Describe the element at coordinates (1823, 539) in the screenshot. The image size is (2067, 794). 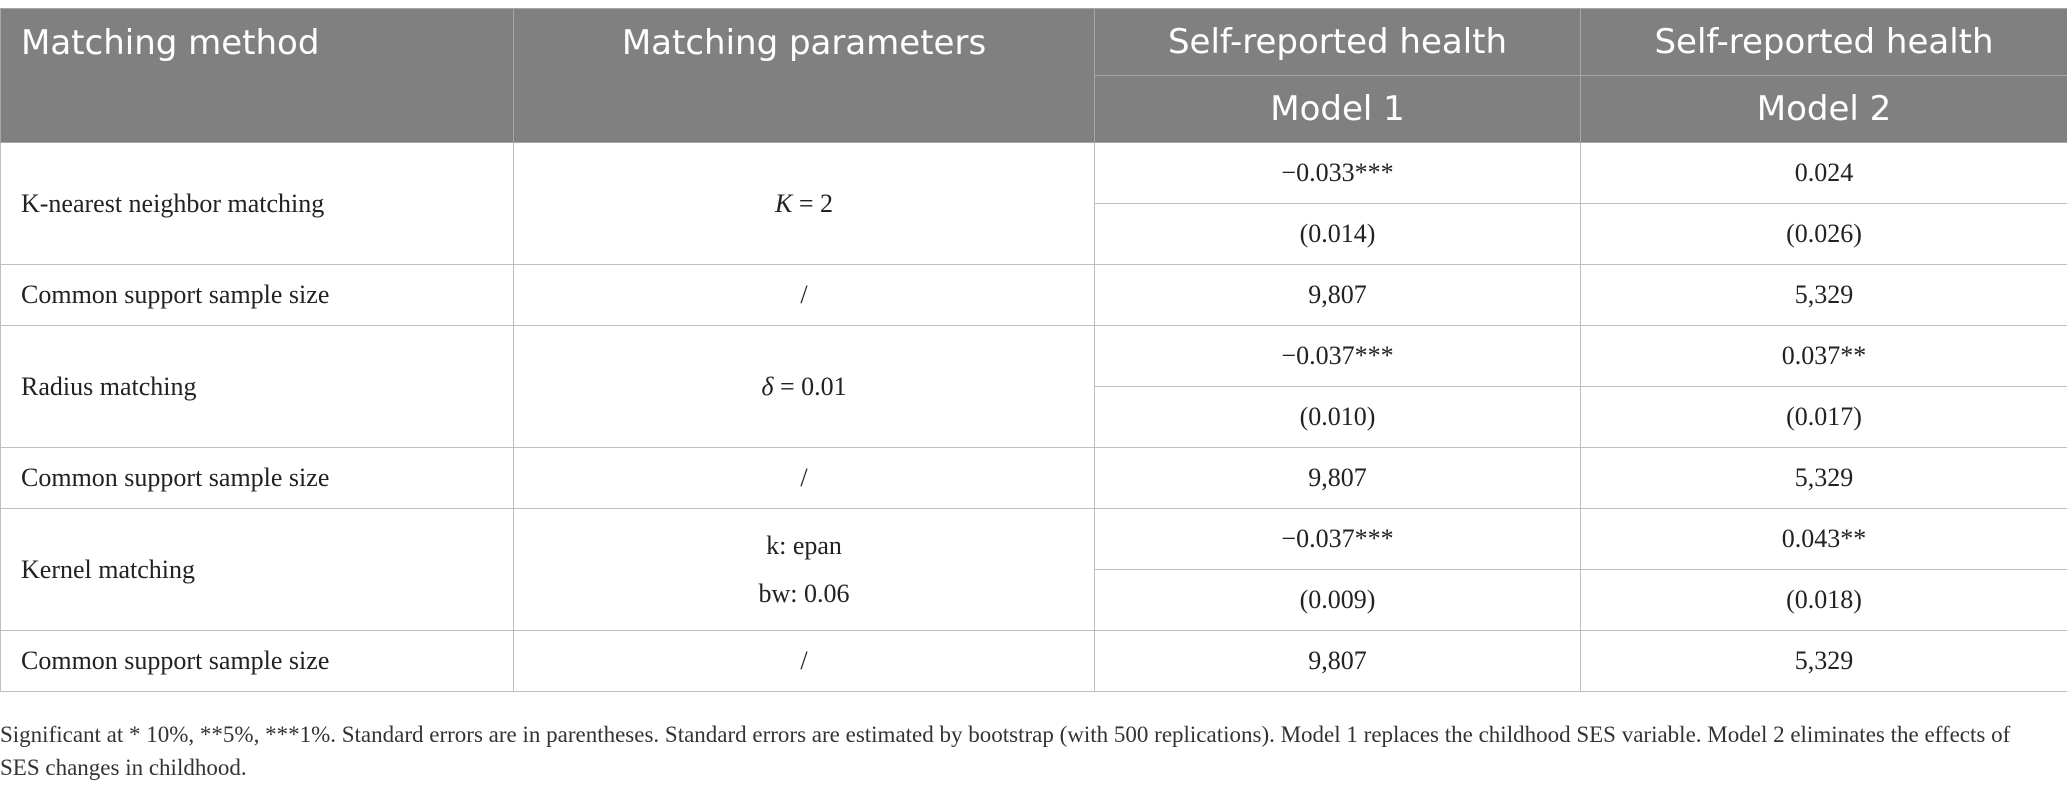
I see `kernel-model2-coef: 0.043**` at that location.